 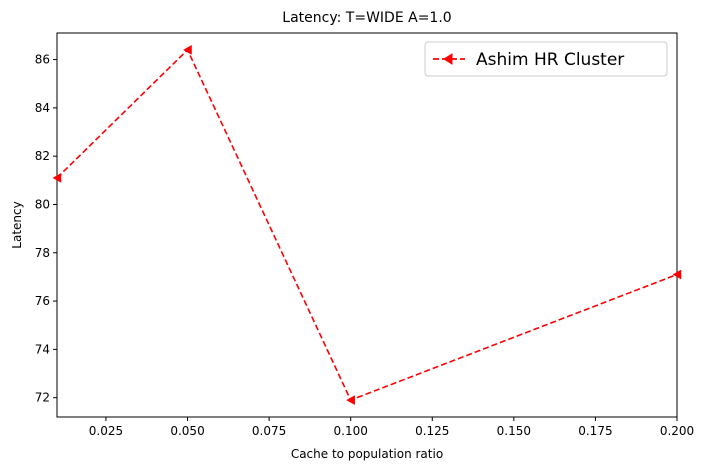 What do you see at coordinates (42, 108) in the screenshot?
I see `y-tick-label: 84` at bounding box center [42, 108].